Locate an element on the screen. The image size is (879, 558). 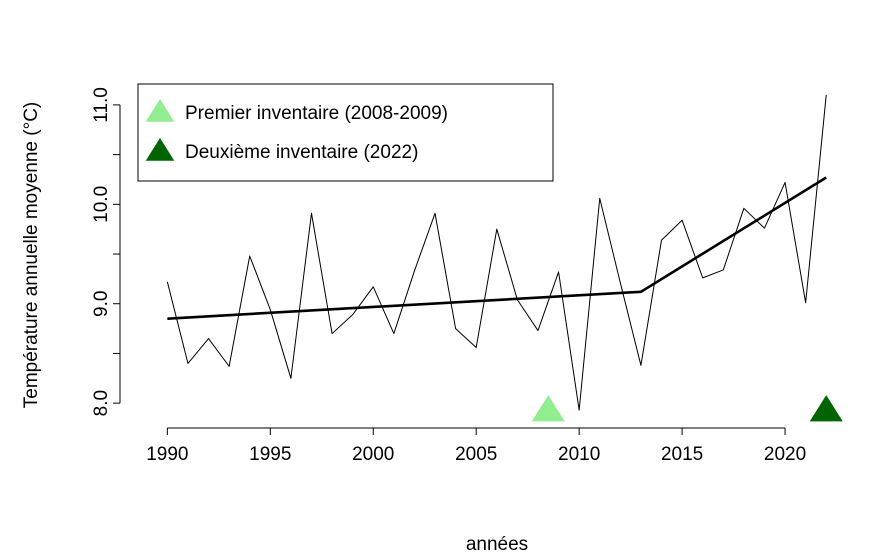
x-tick-label: 2015 is located at coordinates (682, 454).